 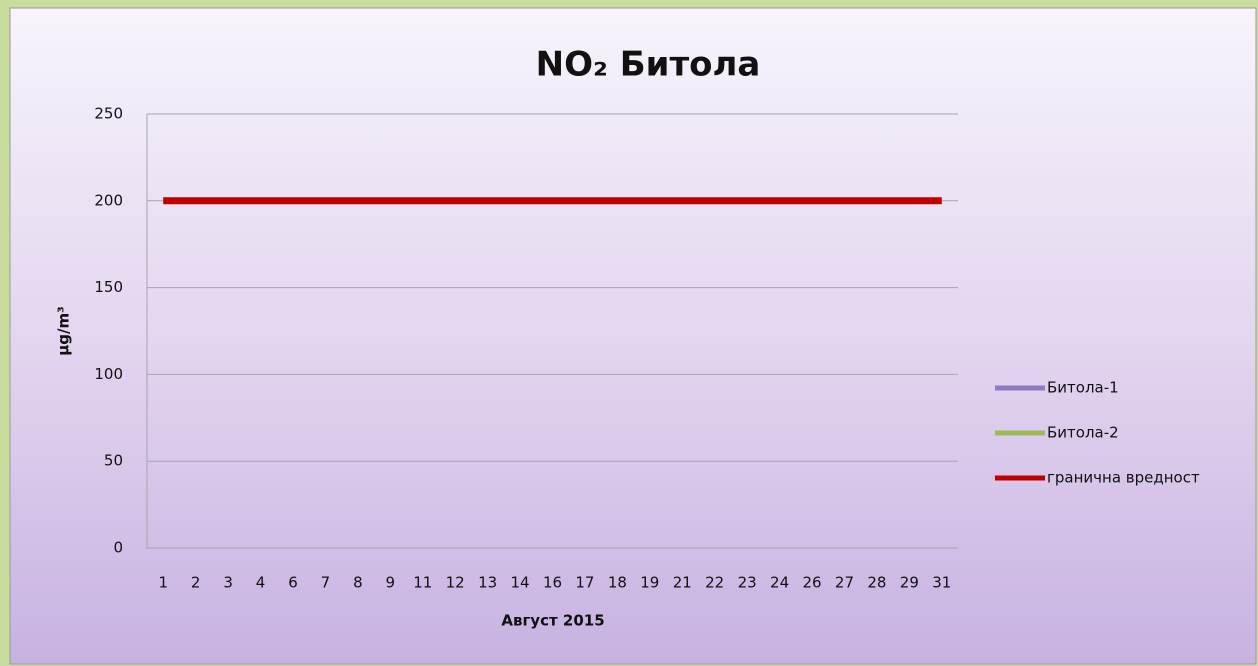 I want to click on legend-label: Битола-1, so click(x=1083, y=388).